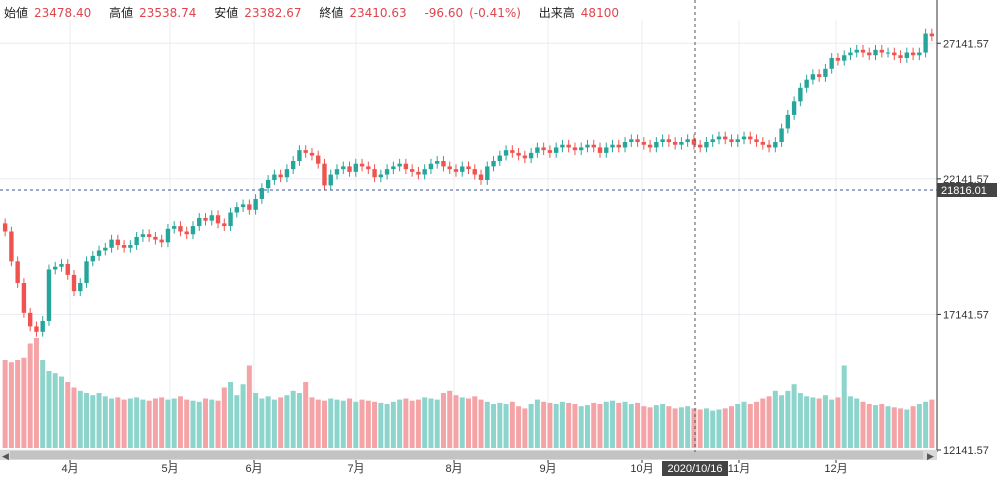 The height and width of the screenshot is (479, 1003). Describe the element at coordinates (63, 13) in the screenshot. I see `open-value: 23478.40` at that location.